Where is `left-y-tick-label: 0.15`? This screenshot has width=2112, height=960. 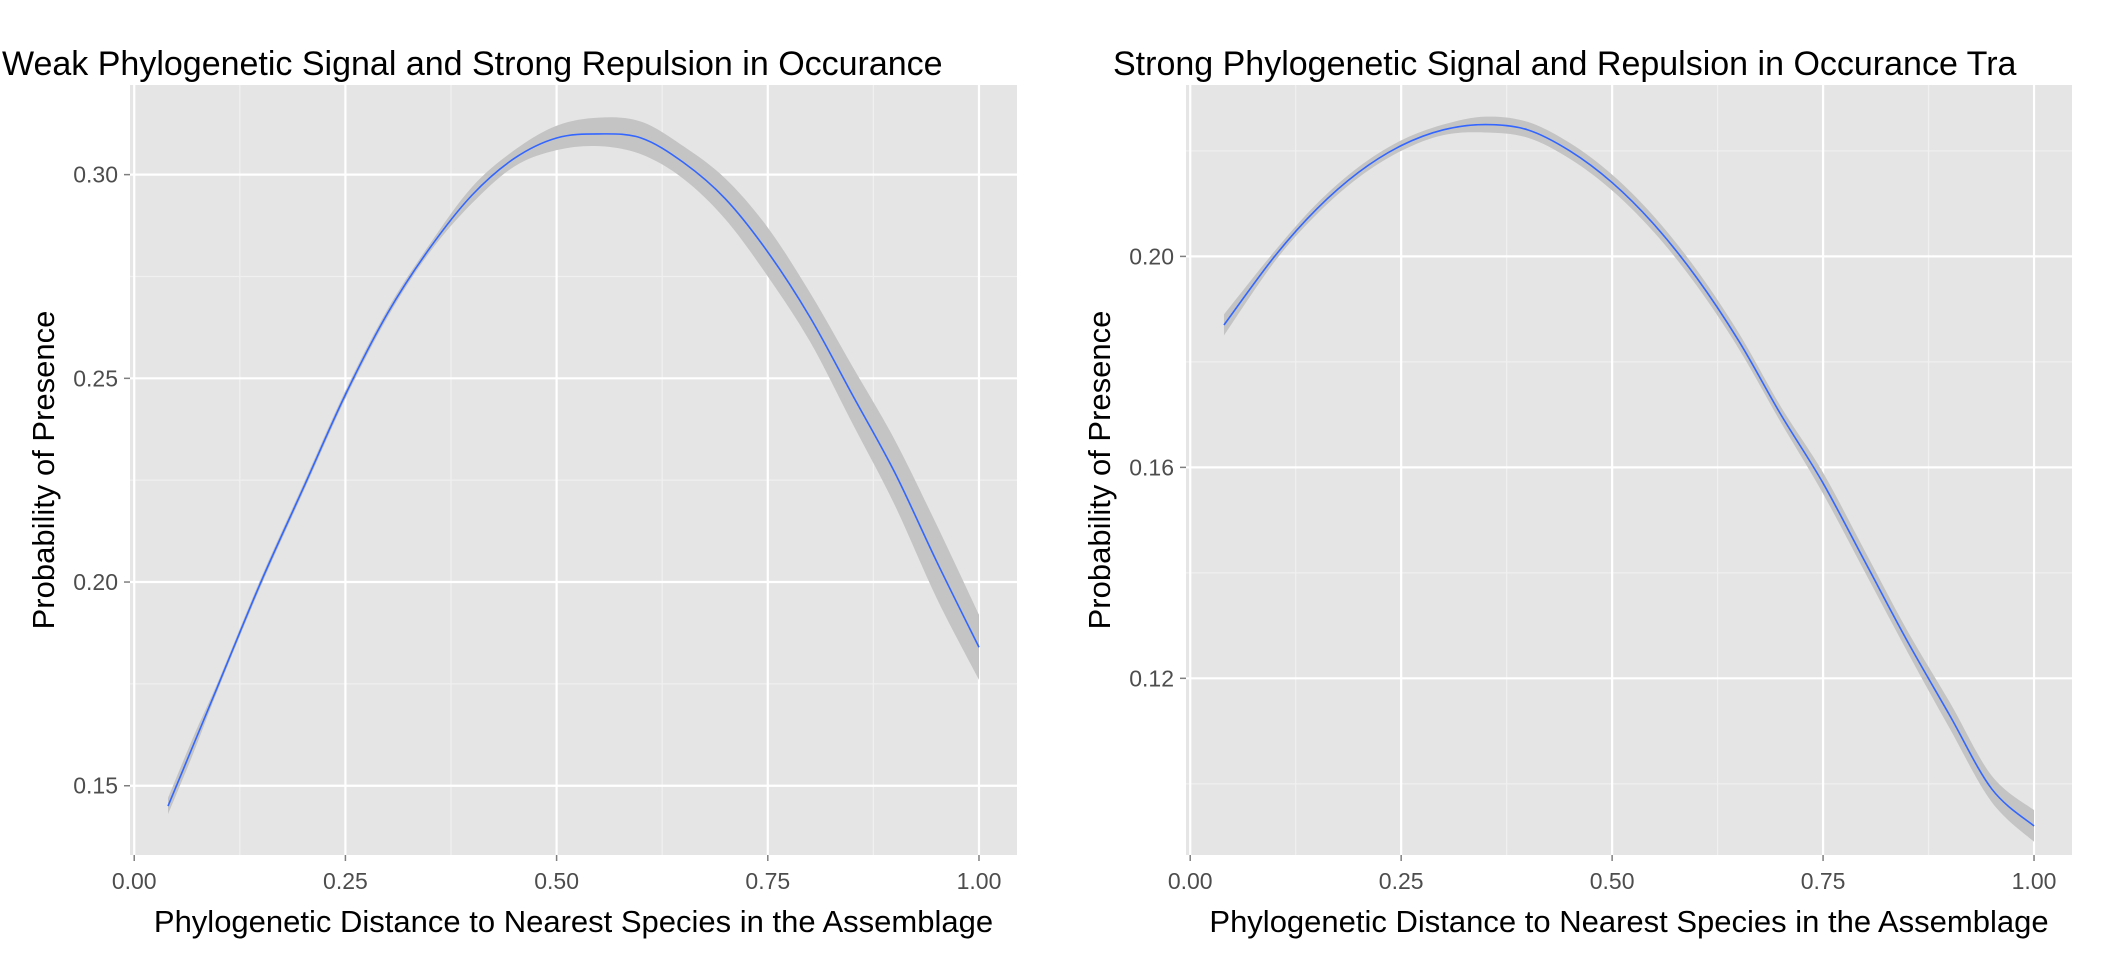 left-y-tick-label: 0.15 is located at coordinates (95, 786).